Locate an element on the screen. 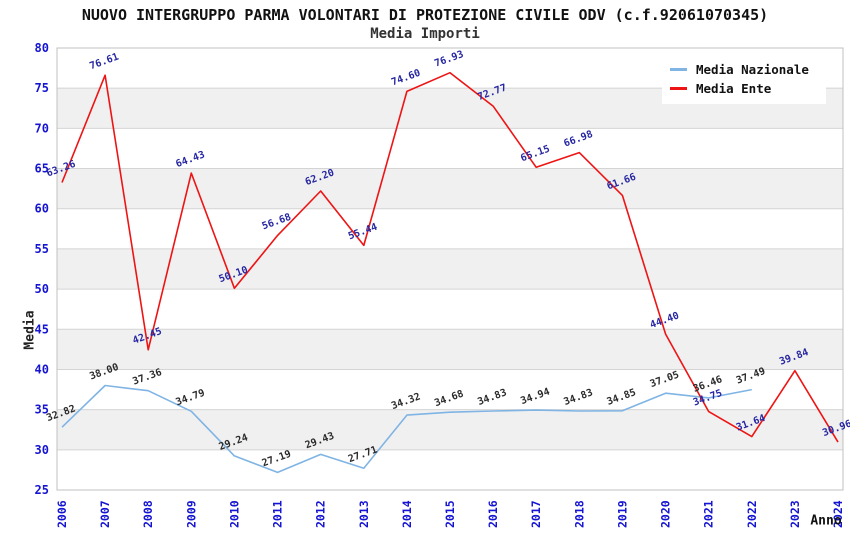  x-tick-label: 2024 is located at coordinates (838, 514).